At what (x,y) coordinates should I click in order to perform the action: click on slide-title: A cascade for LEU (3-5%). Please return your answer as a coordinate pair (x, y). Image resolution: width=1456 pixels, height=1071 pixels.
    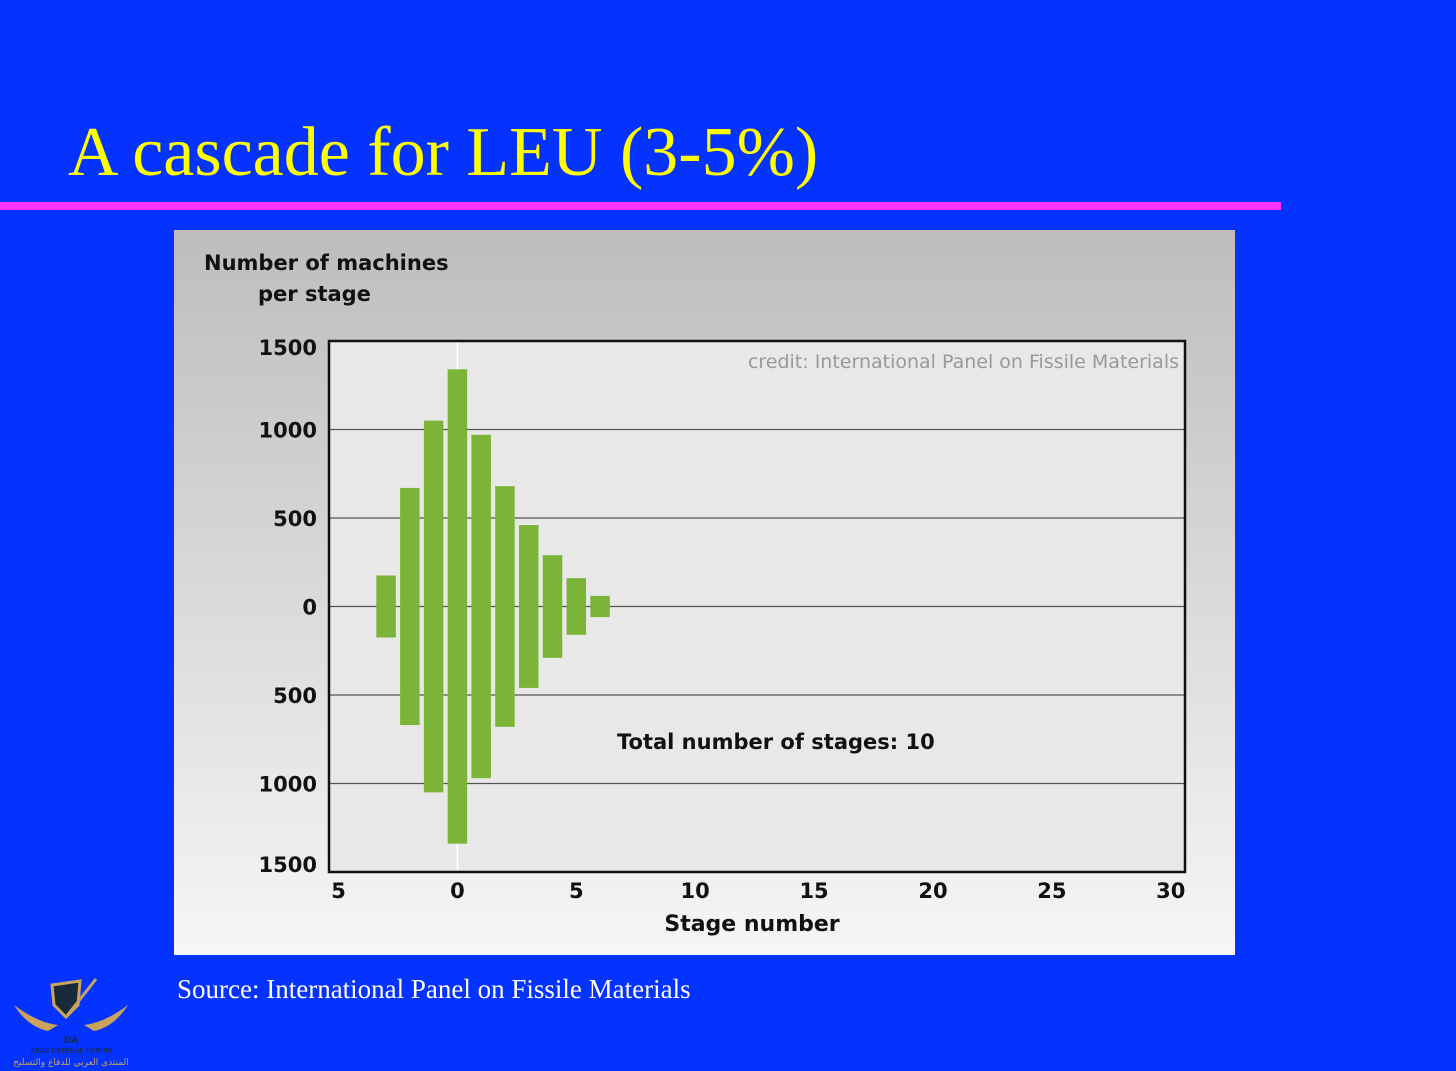
    Looking at the image, I should click on (443, 152).